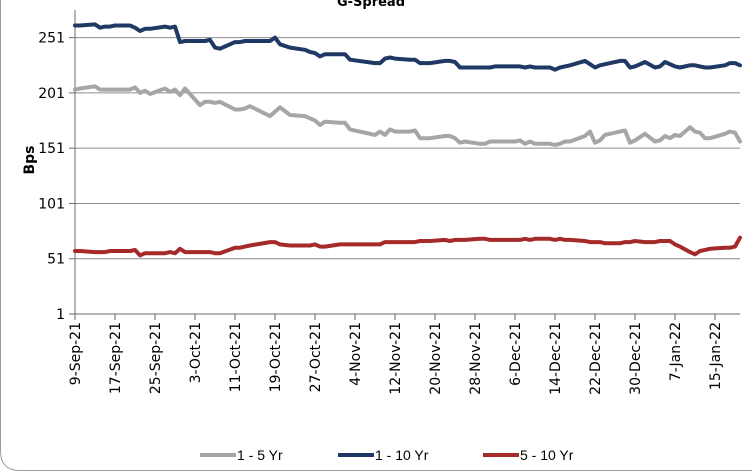  I want to click on x-tick-label: 30-Dec-21, so click(636, 358).